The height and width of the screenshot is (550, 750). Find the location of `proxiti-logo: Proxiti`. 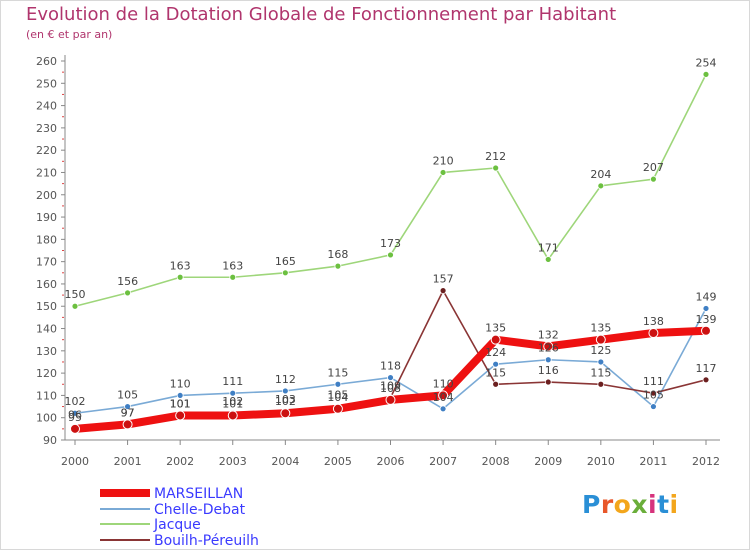

proxiti-logo: Proxiti is located at coordinates (630, 504).